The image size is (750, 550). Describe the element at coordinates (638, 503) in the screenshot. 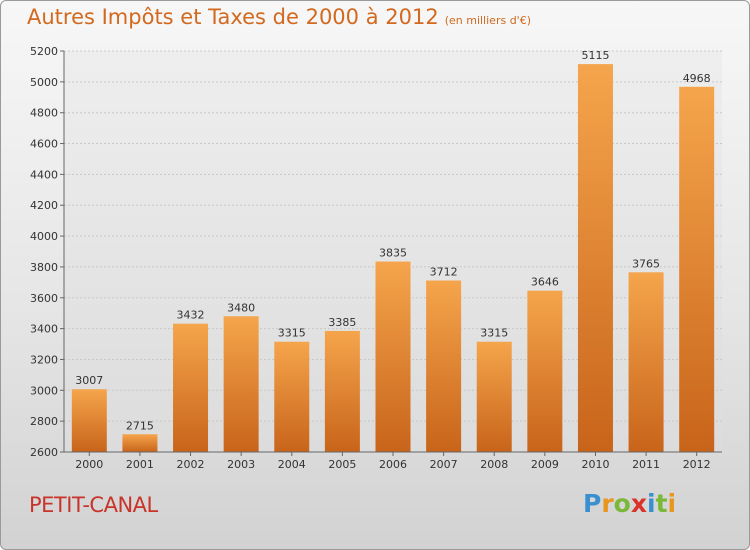

I see `logo-letter: x` at that location.